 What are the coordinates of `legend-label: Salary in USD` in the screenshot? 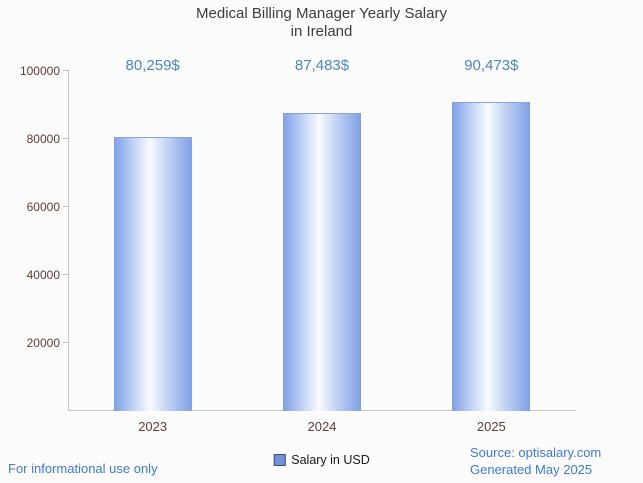 It's located at (330, 460).